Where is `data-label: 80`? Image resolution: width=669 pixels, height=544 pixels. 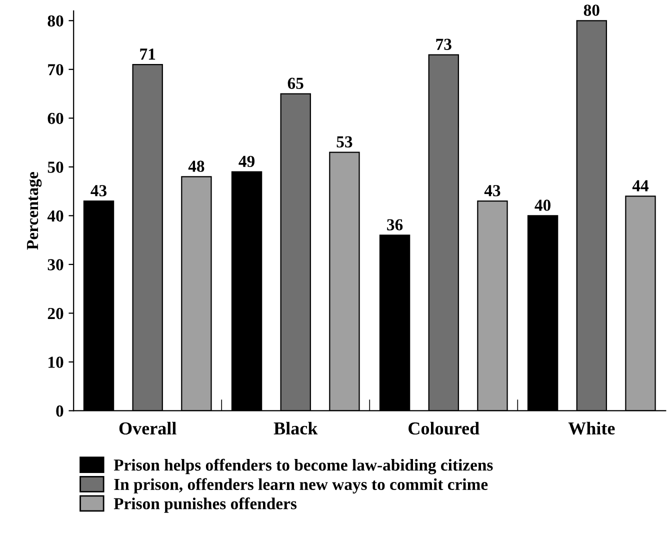 data-label: 80 is located at coordinates (592, 10).